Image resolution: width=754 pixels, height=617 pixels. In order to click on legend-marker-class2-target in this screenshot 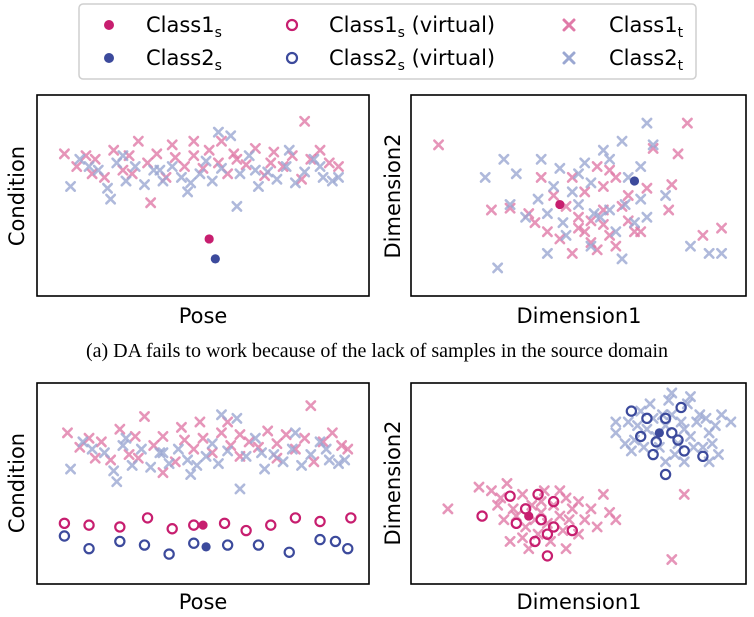, I will do `click(569, 58)`.